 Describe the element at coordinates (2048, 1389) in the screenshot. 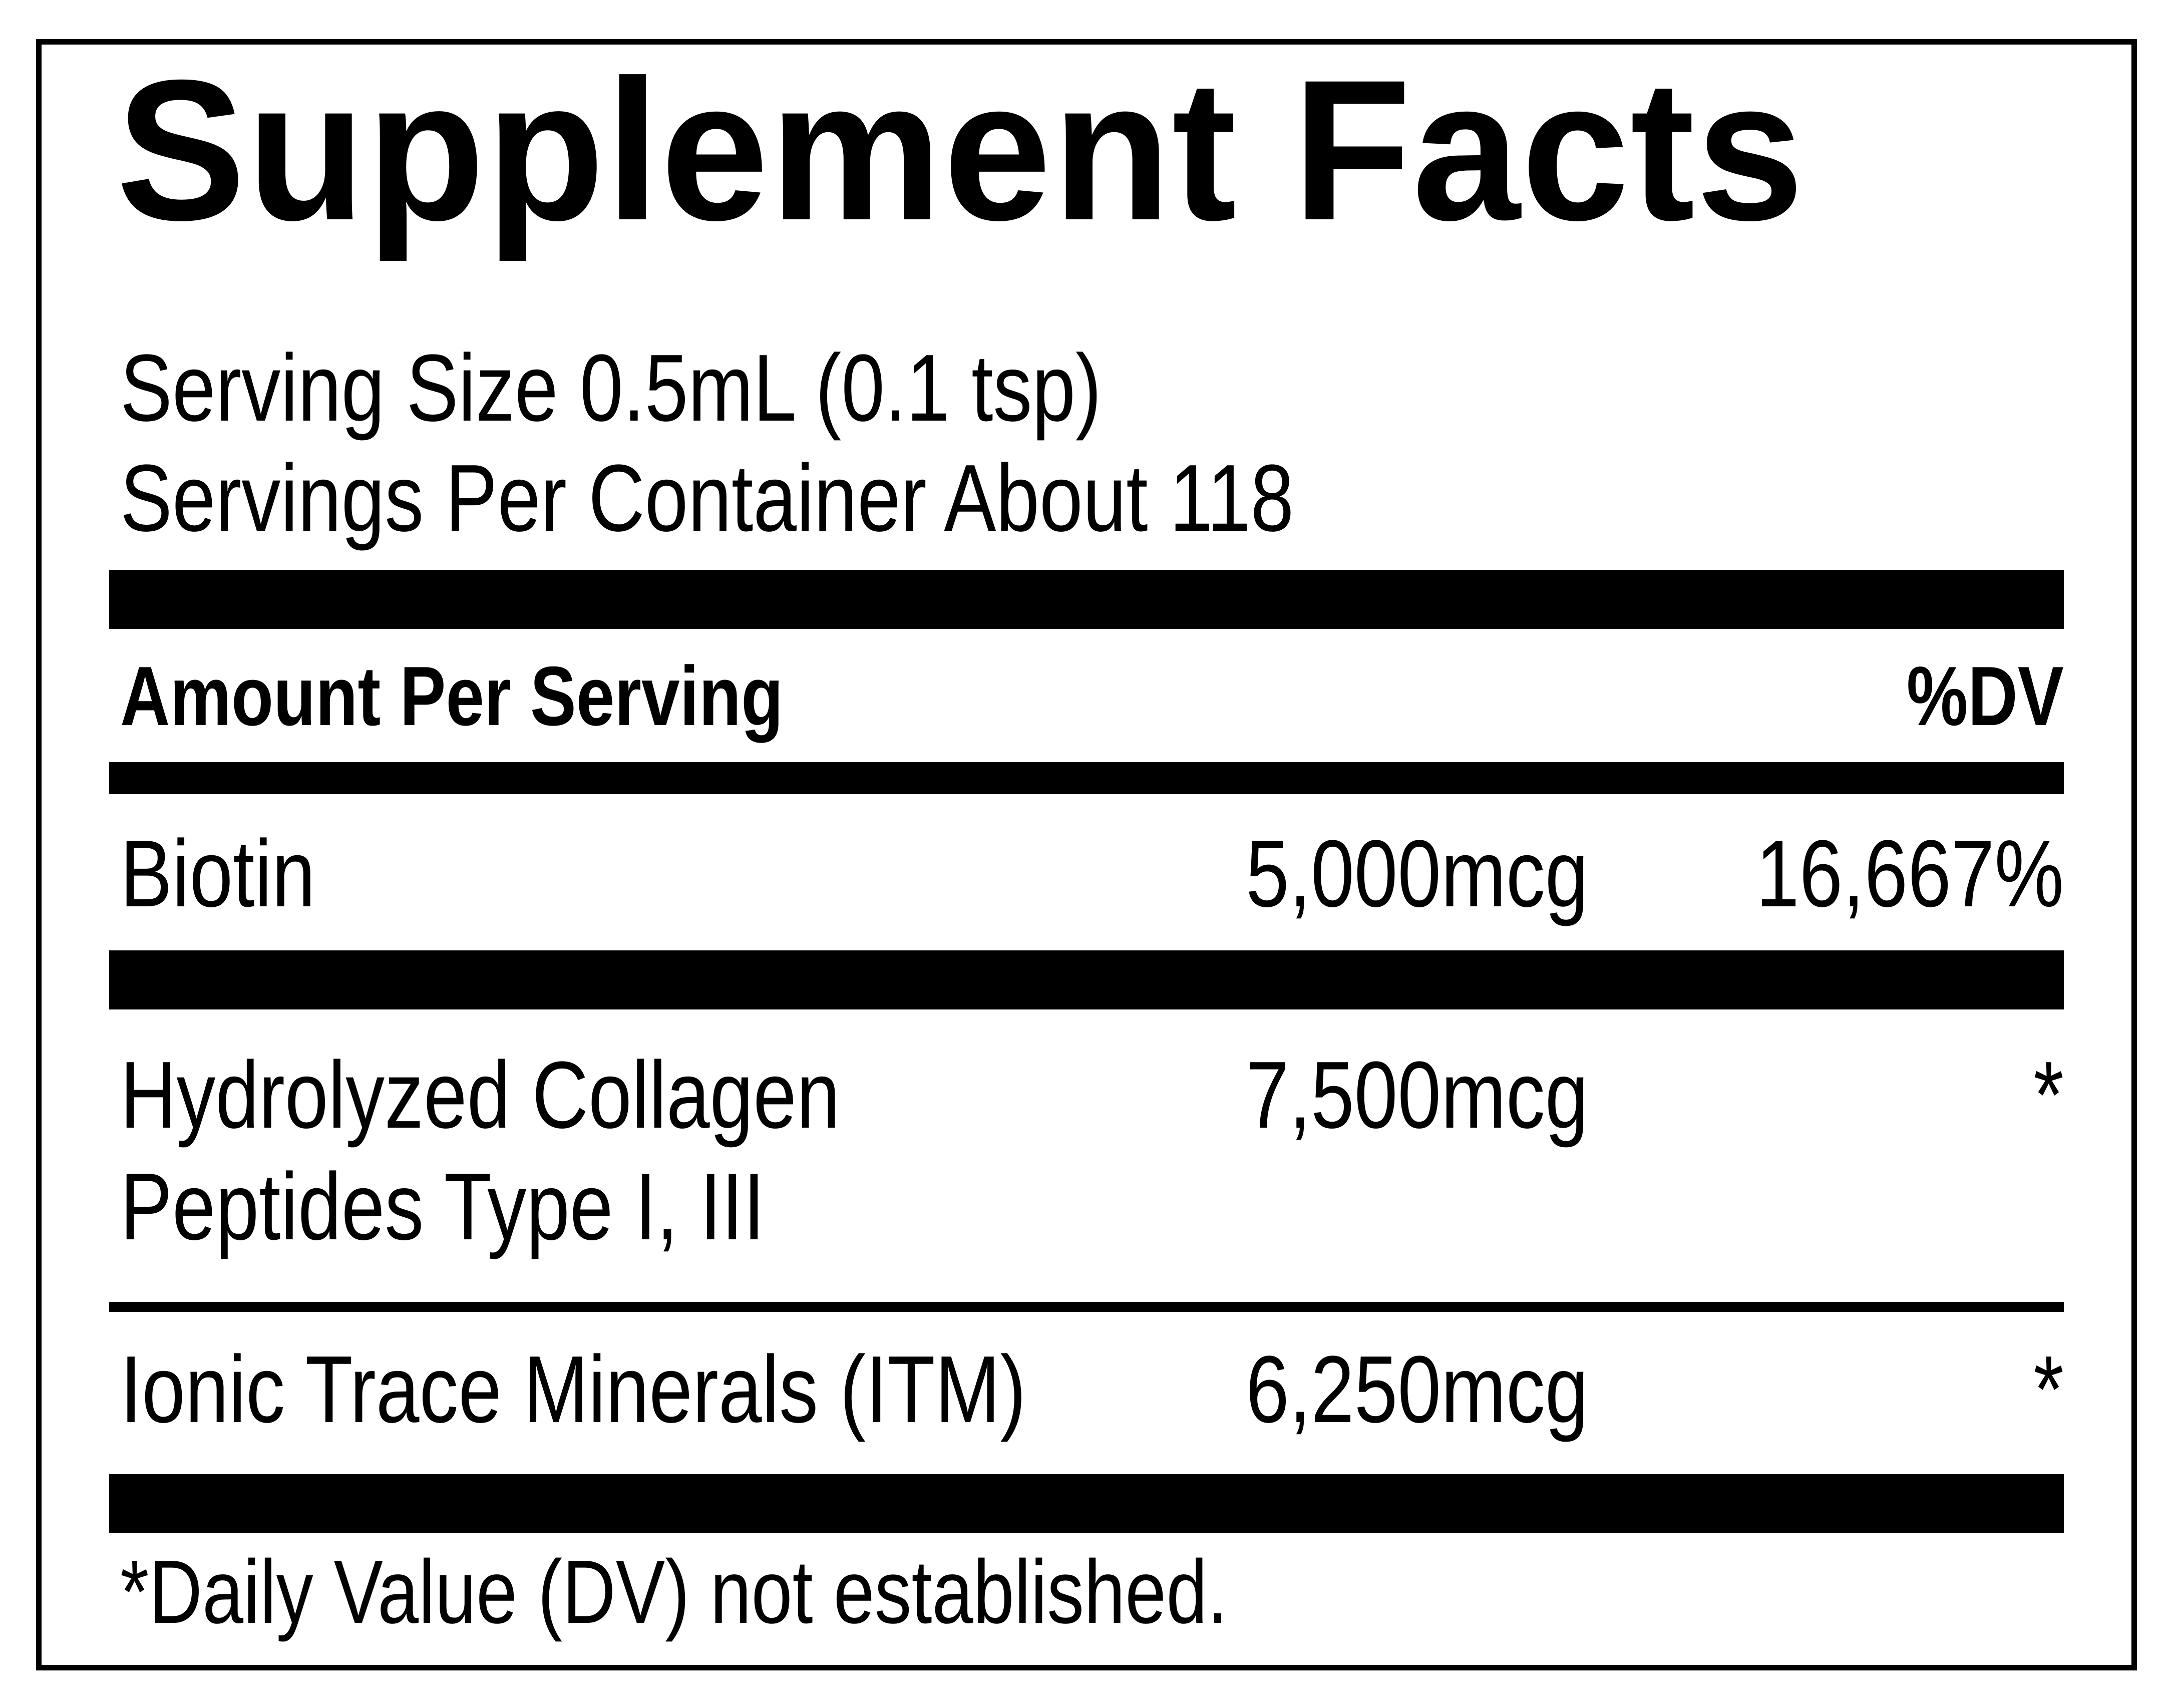

I see `row-itm-dv: *` at that location.